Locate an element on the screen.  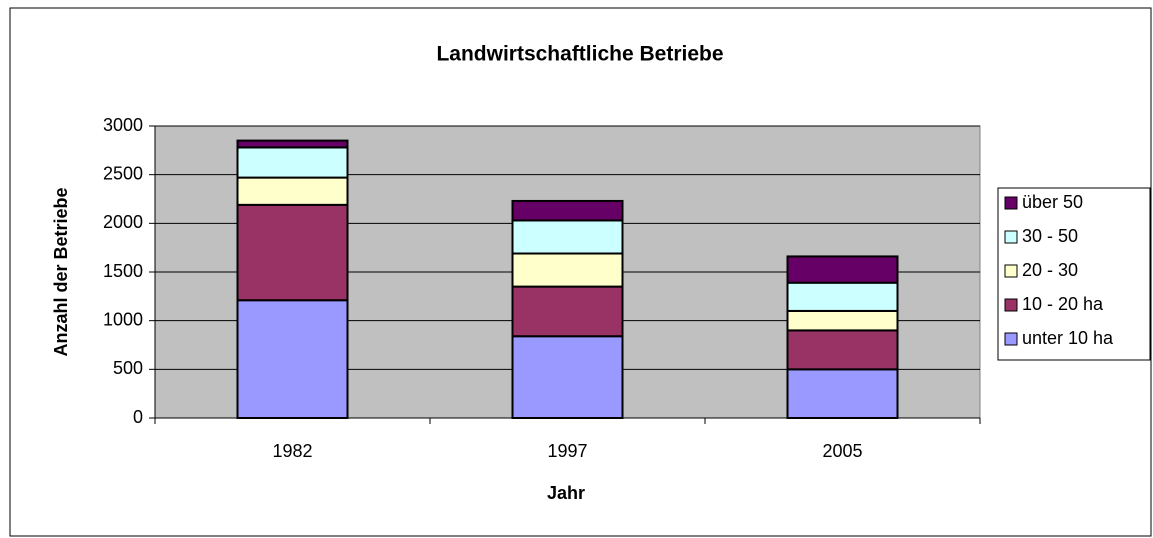
y-tick-label: 1000 is located at coordinates (123, 319).